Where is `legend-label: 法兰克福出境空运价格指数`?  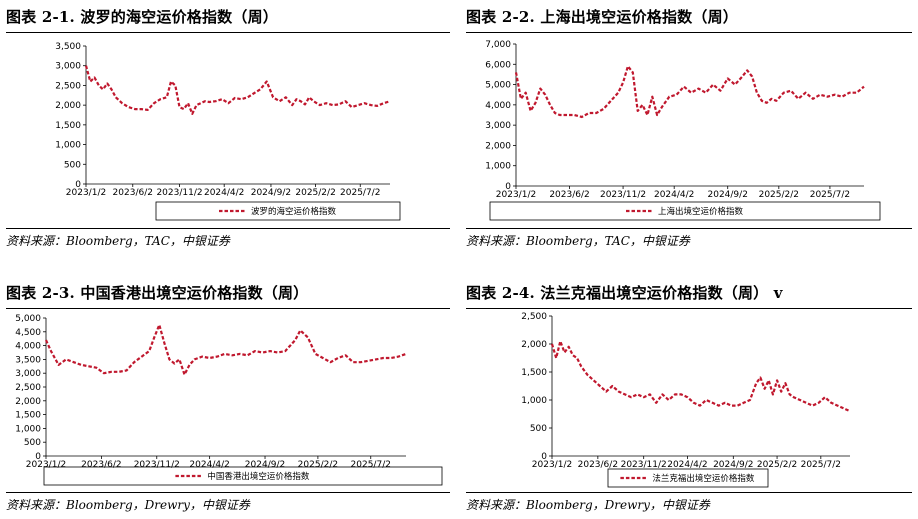
legend-label: 法兰克福出境空运价格指数 is located at coordinates (703, 478).